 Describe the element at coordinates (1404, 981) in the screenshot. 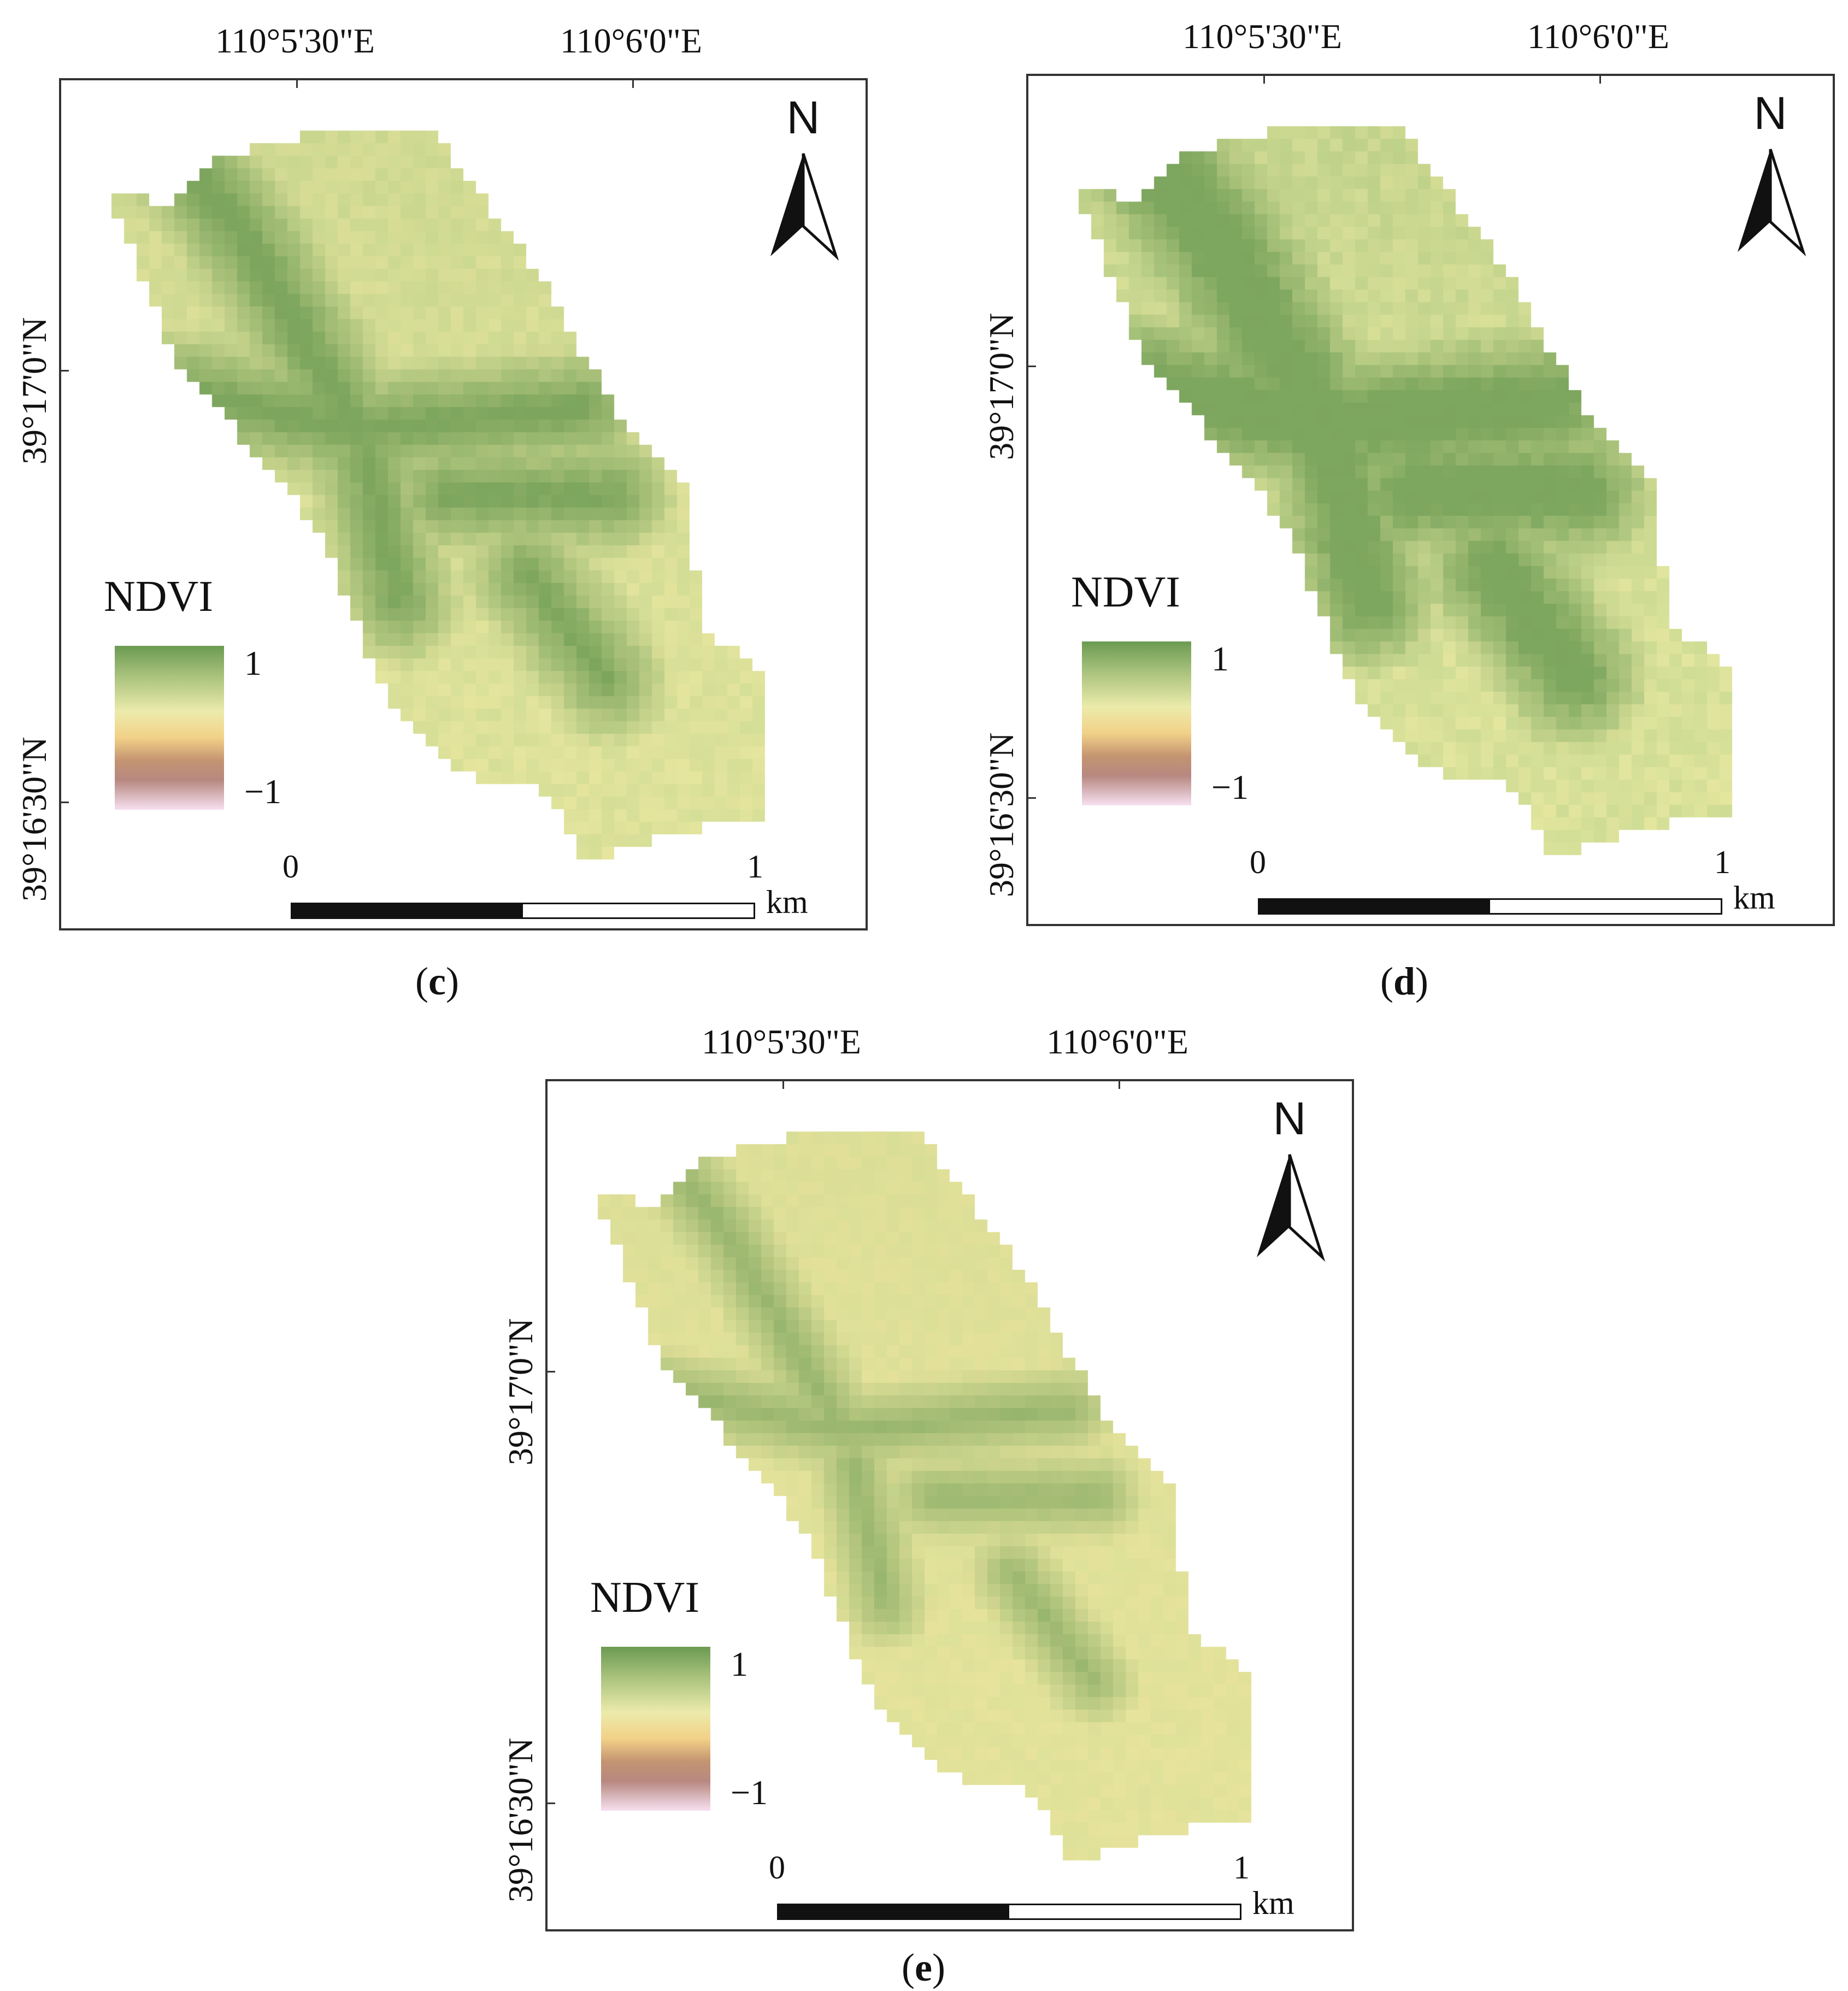

I see `panel-label: (d)` at that location.